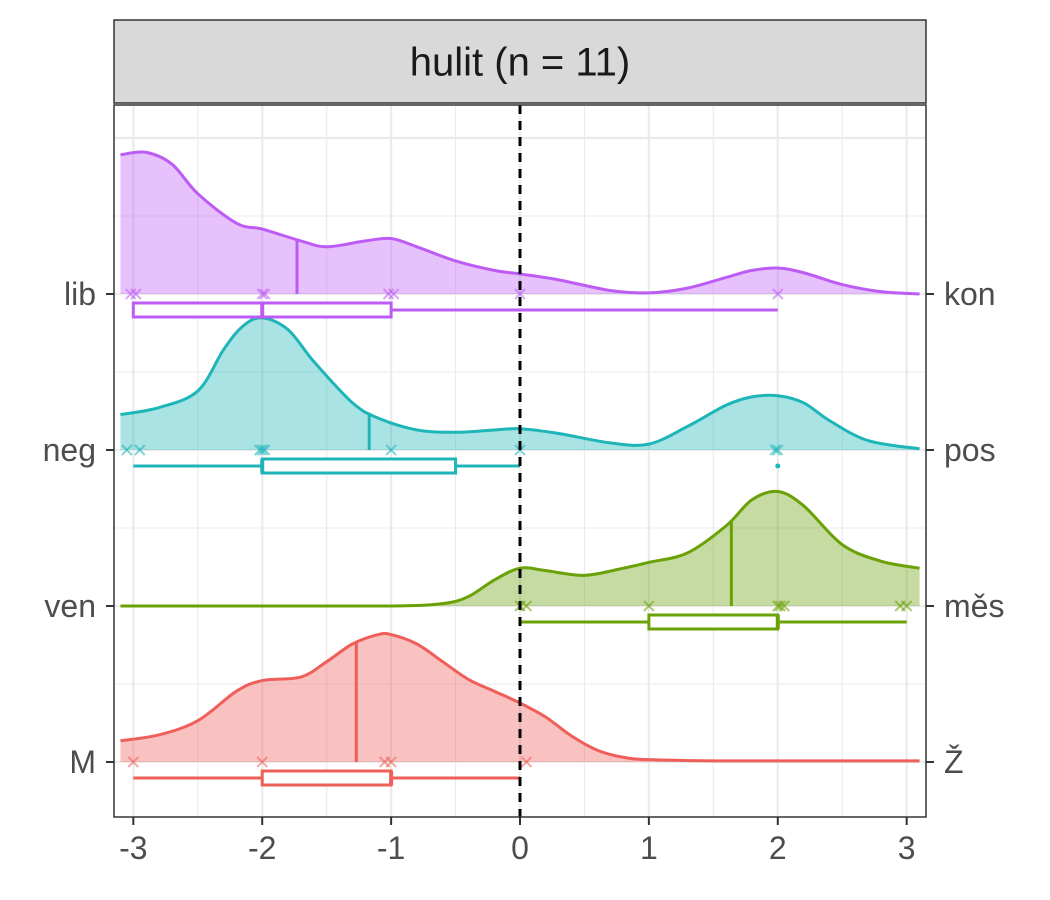 This screenshot has height=900, width=1050. Describe the element at coordinates (262, 848) in the screenshot. I see `x-tick-label: -2` at that location.